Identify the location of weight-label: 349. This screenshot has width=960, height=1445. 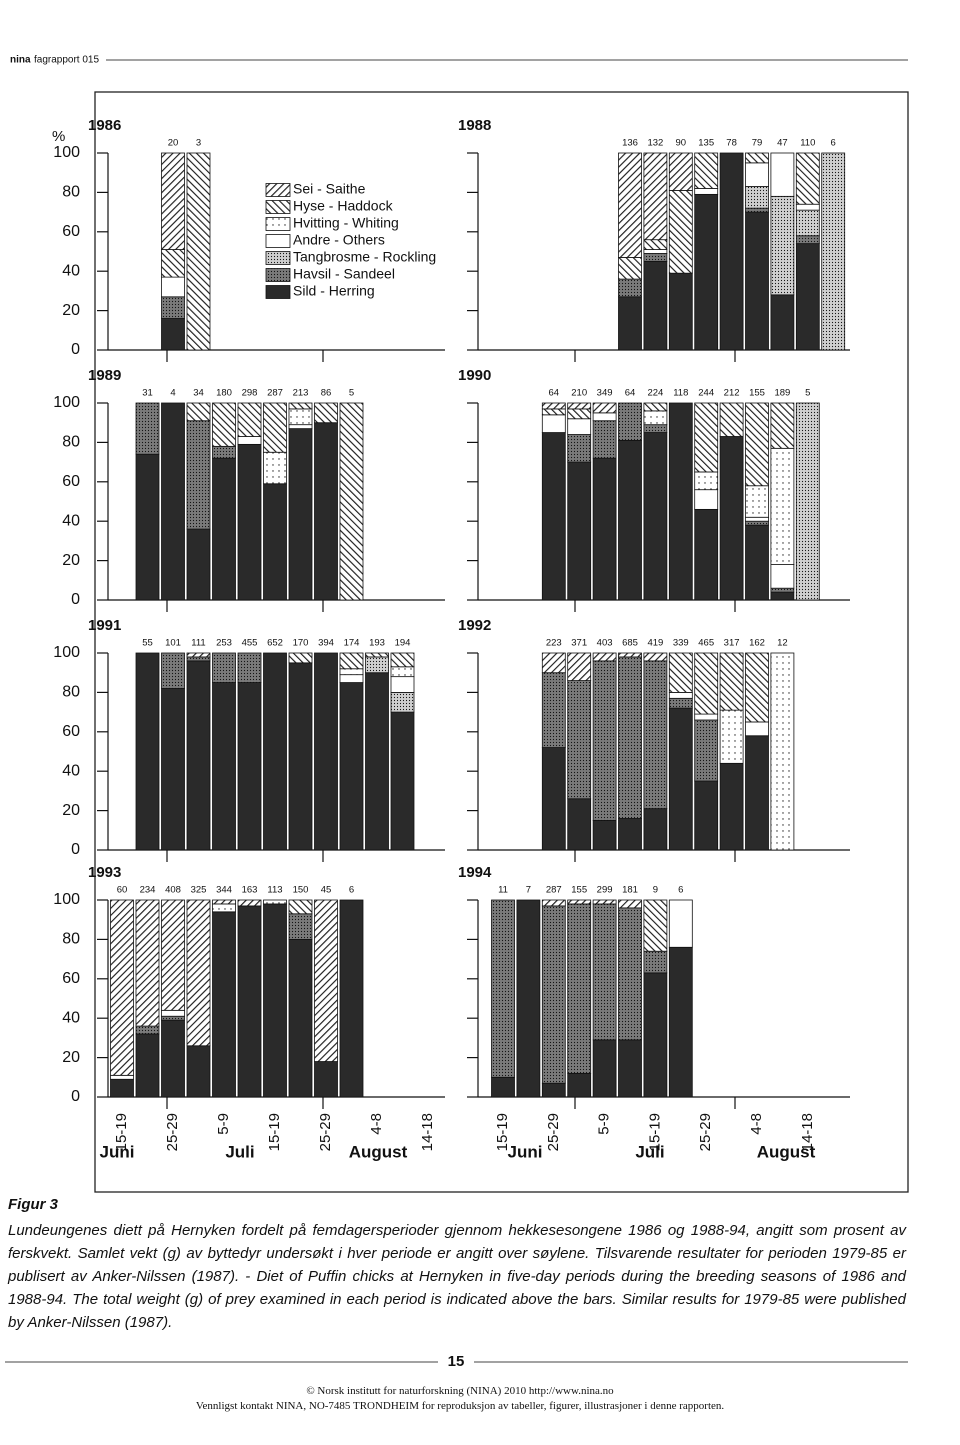
(605, 393).